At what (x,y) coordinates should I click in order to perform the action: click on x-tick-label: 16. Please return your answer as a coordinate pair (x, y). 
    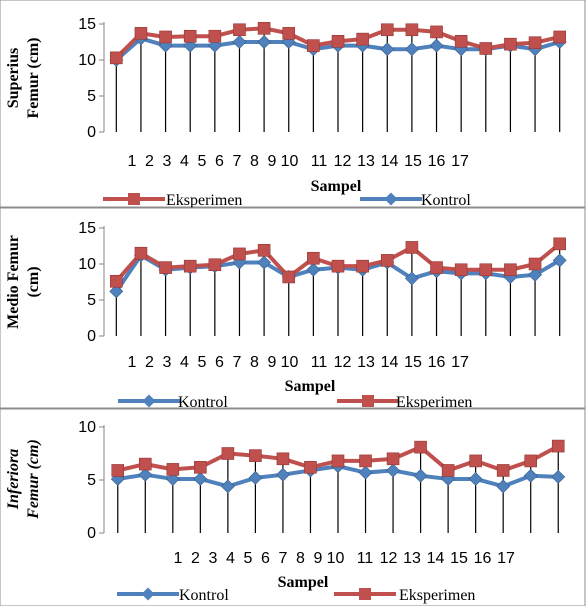
    Looking at the image, I should click on (437, 362).